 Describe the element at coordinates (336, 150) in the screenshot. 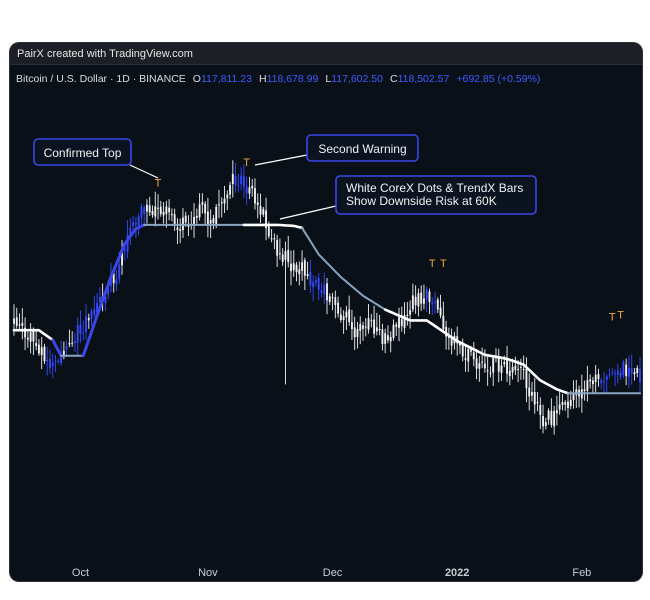

I see `annotation-second-warning: Second Warning` at that location.